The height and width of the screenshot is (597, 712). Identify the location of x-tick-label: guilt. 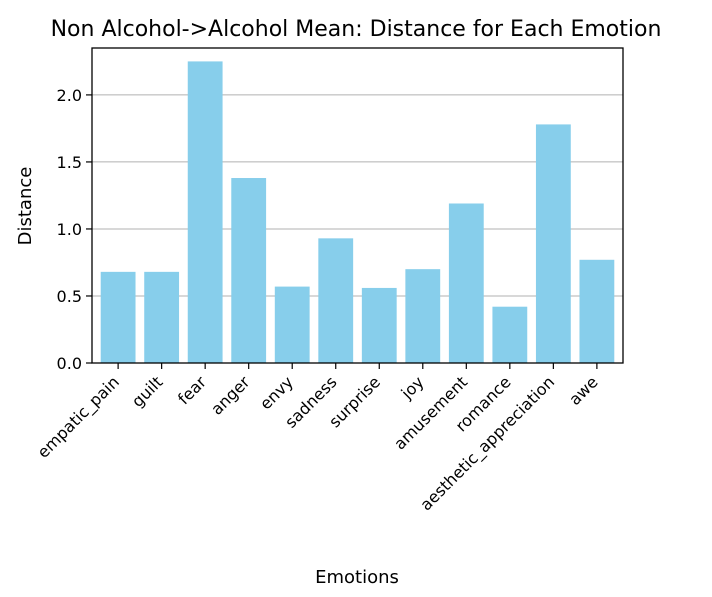
(147, 391).